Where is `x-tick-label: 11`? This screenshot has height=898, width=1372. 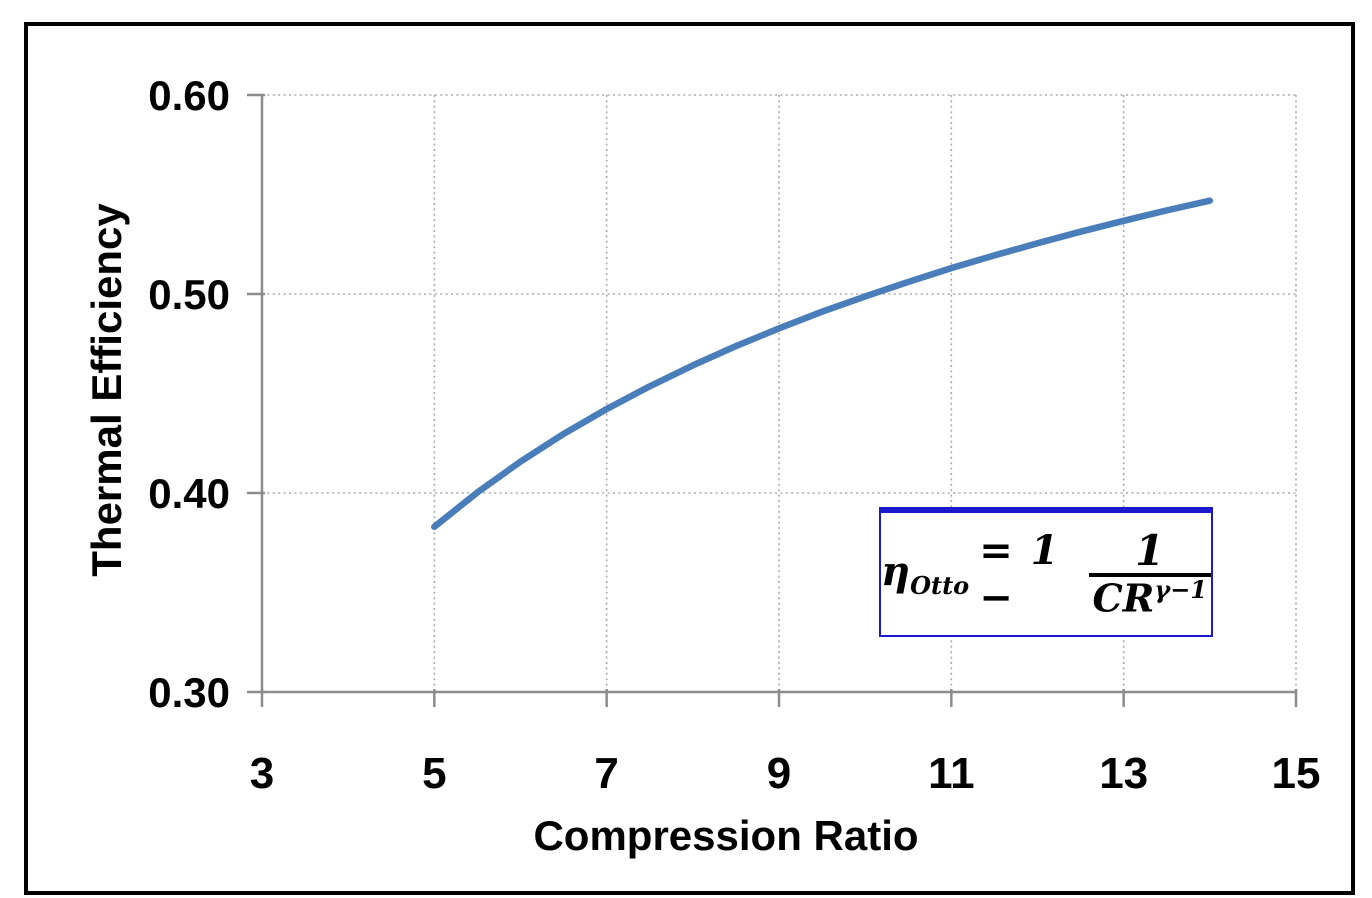
x-tick-label: 11 is located at coordinates (951, 773).